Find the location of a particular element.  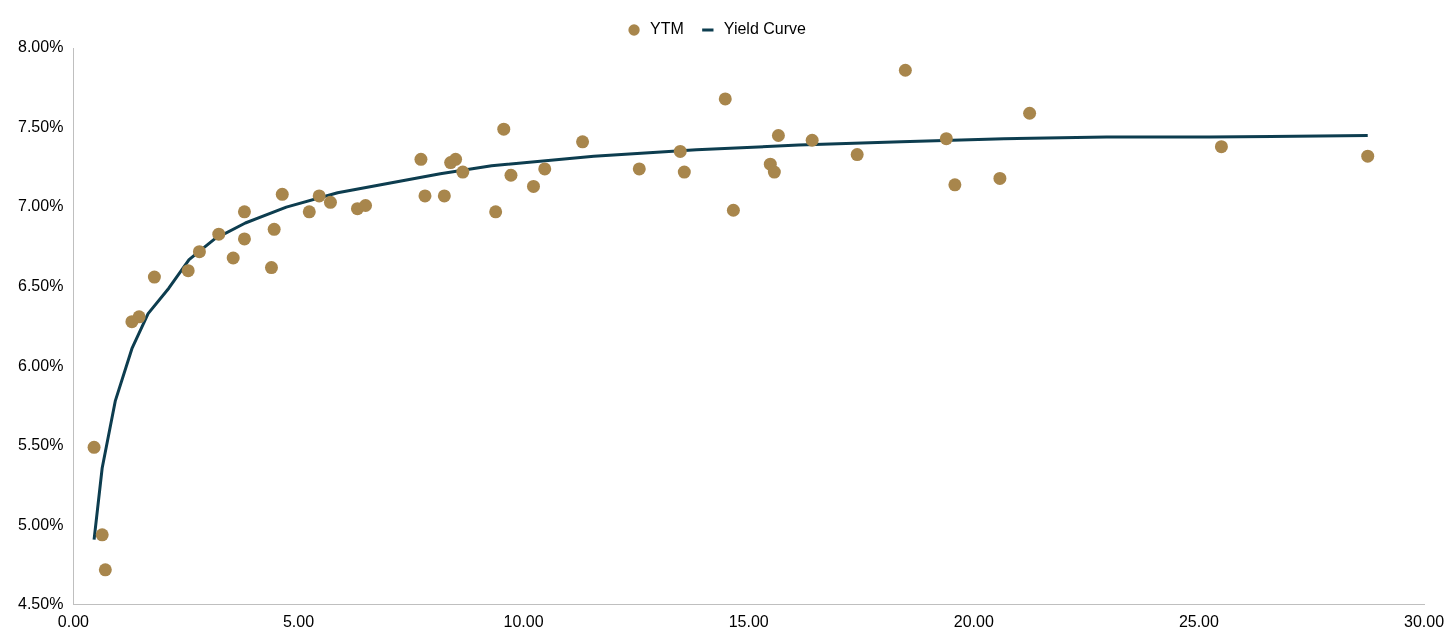

x-tick-label: 20.00 is located at coordinates (973, 621).